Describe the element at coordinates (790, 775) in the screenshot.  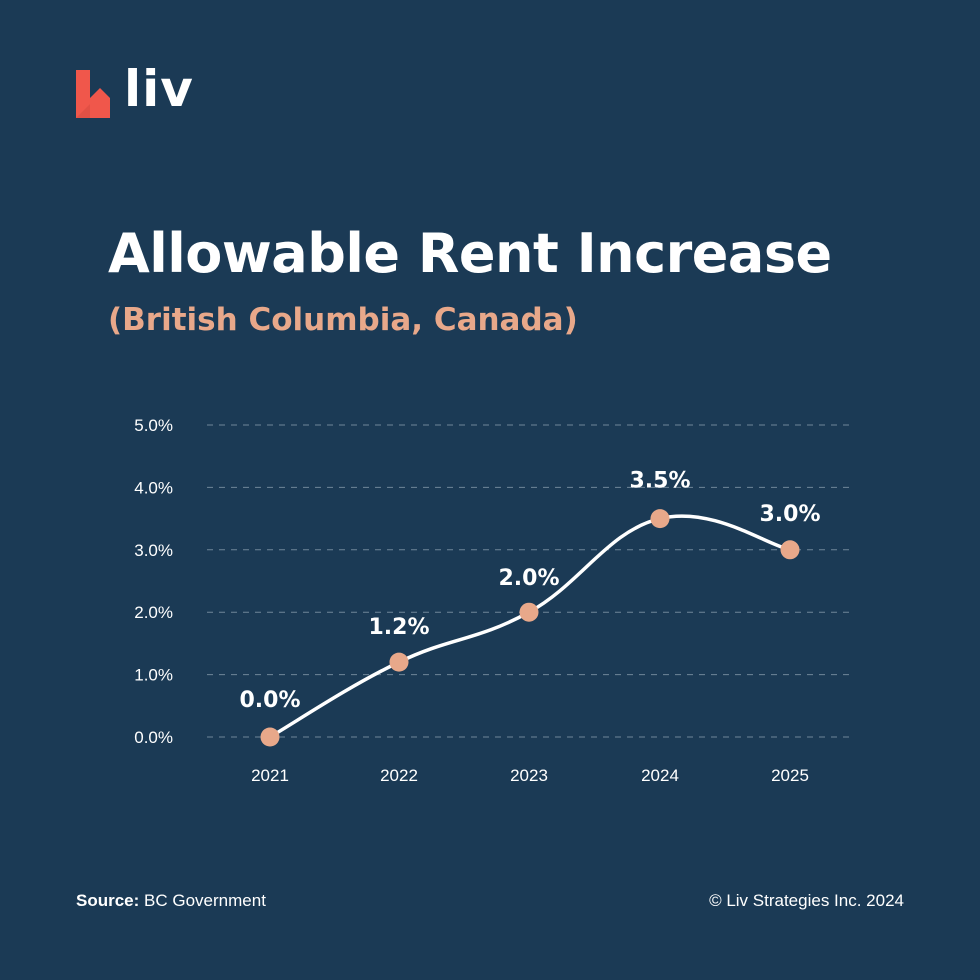
I see `x-tick-label: 2025` at that location.